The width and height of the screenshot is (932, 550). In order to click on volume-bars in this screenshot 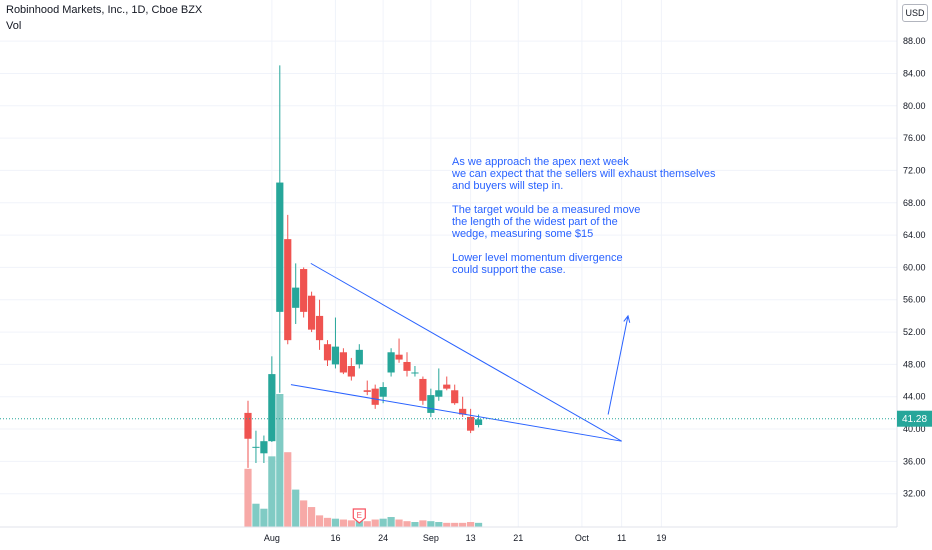, I will do `click(363, 460)`.